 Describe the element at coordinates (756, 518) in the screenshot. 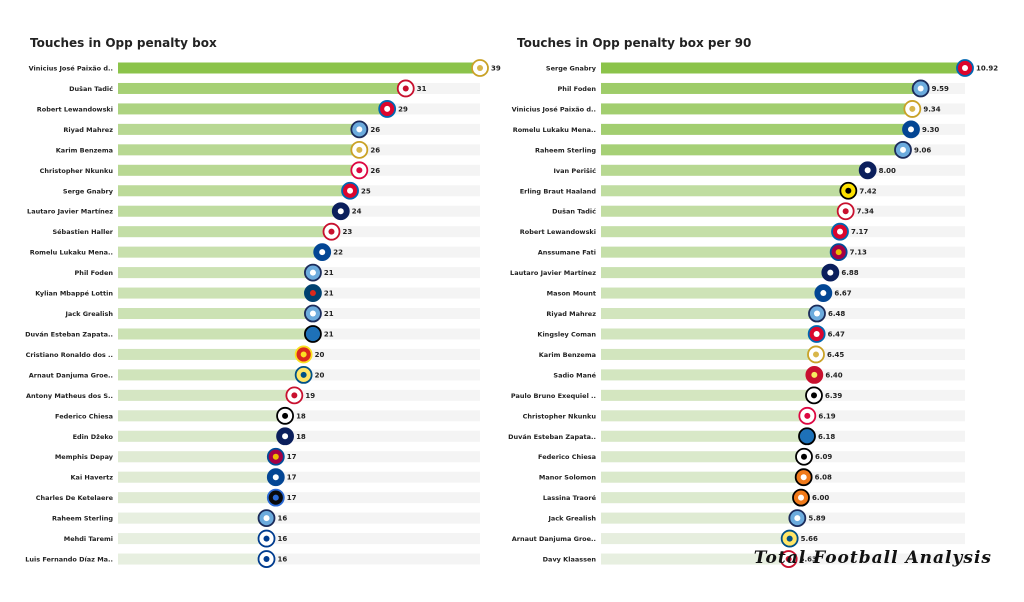

I see `bar-row: Jack Grealish 5.89` at that location.